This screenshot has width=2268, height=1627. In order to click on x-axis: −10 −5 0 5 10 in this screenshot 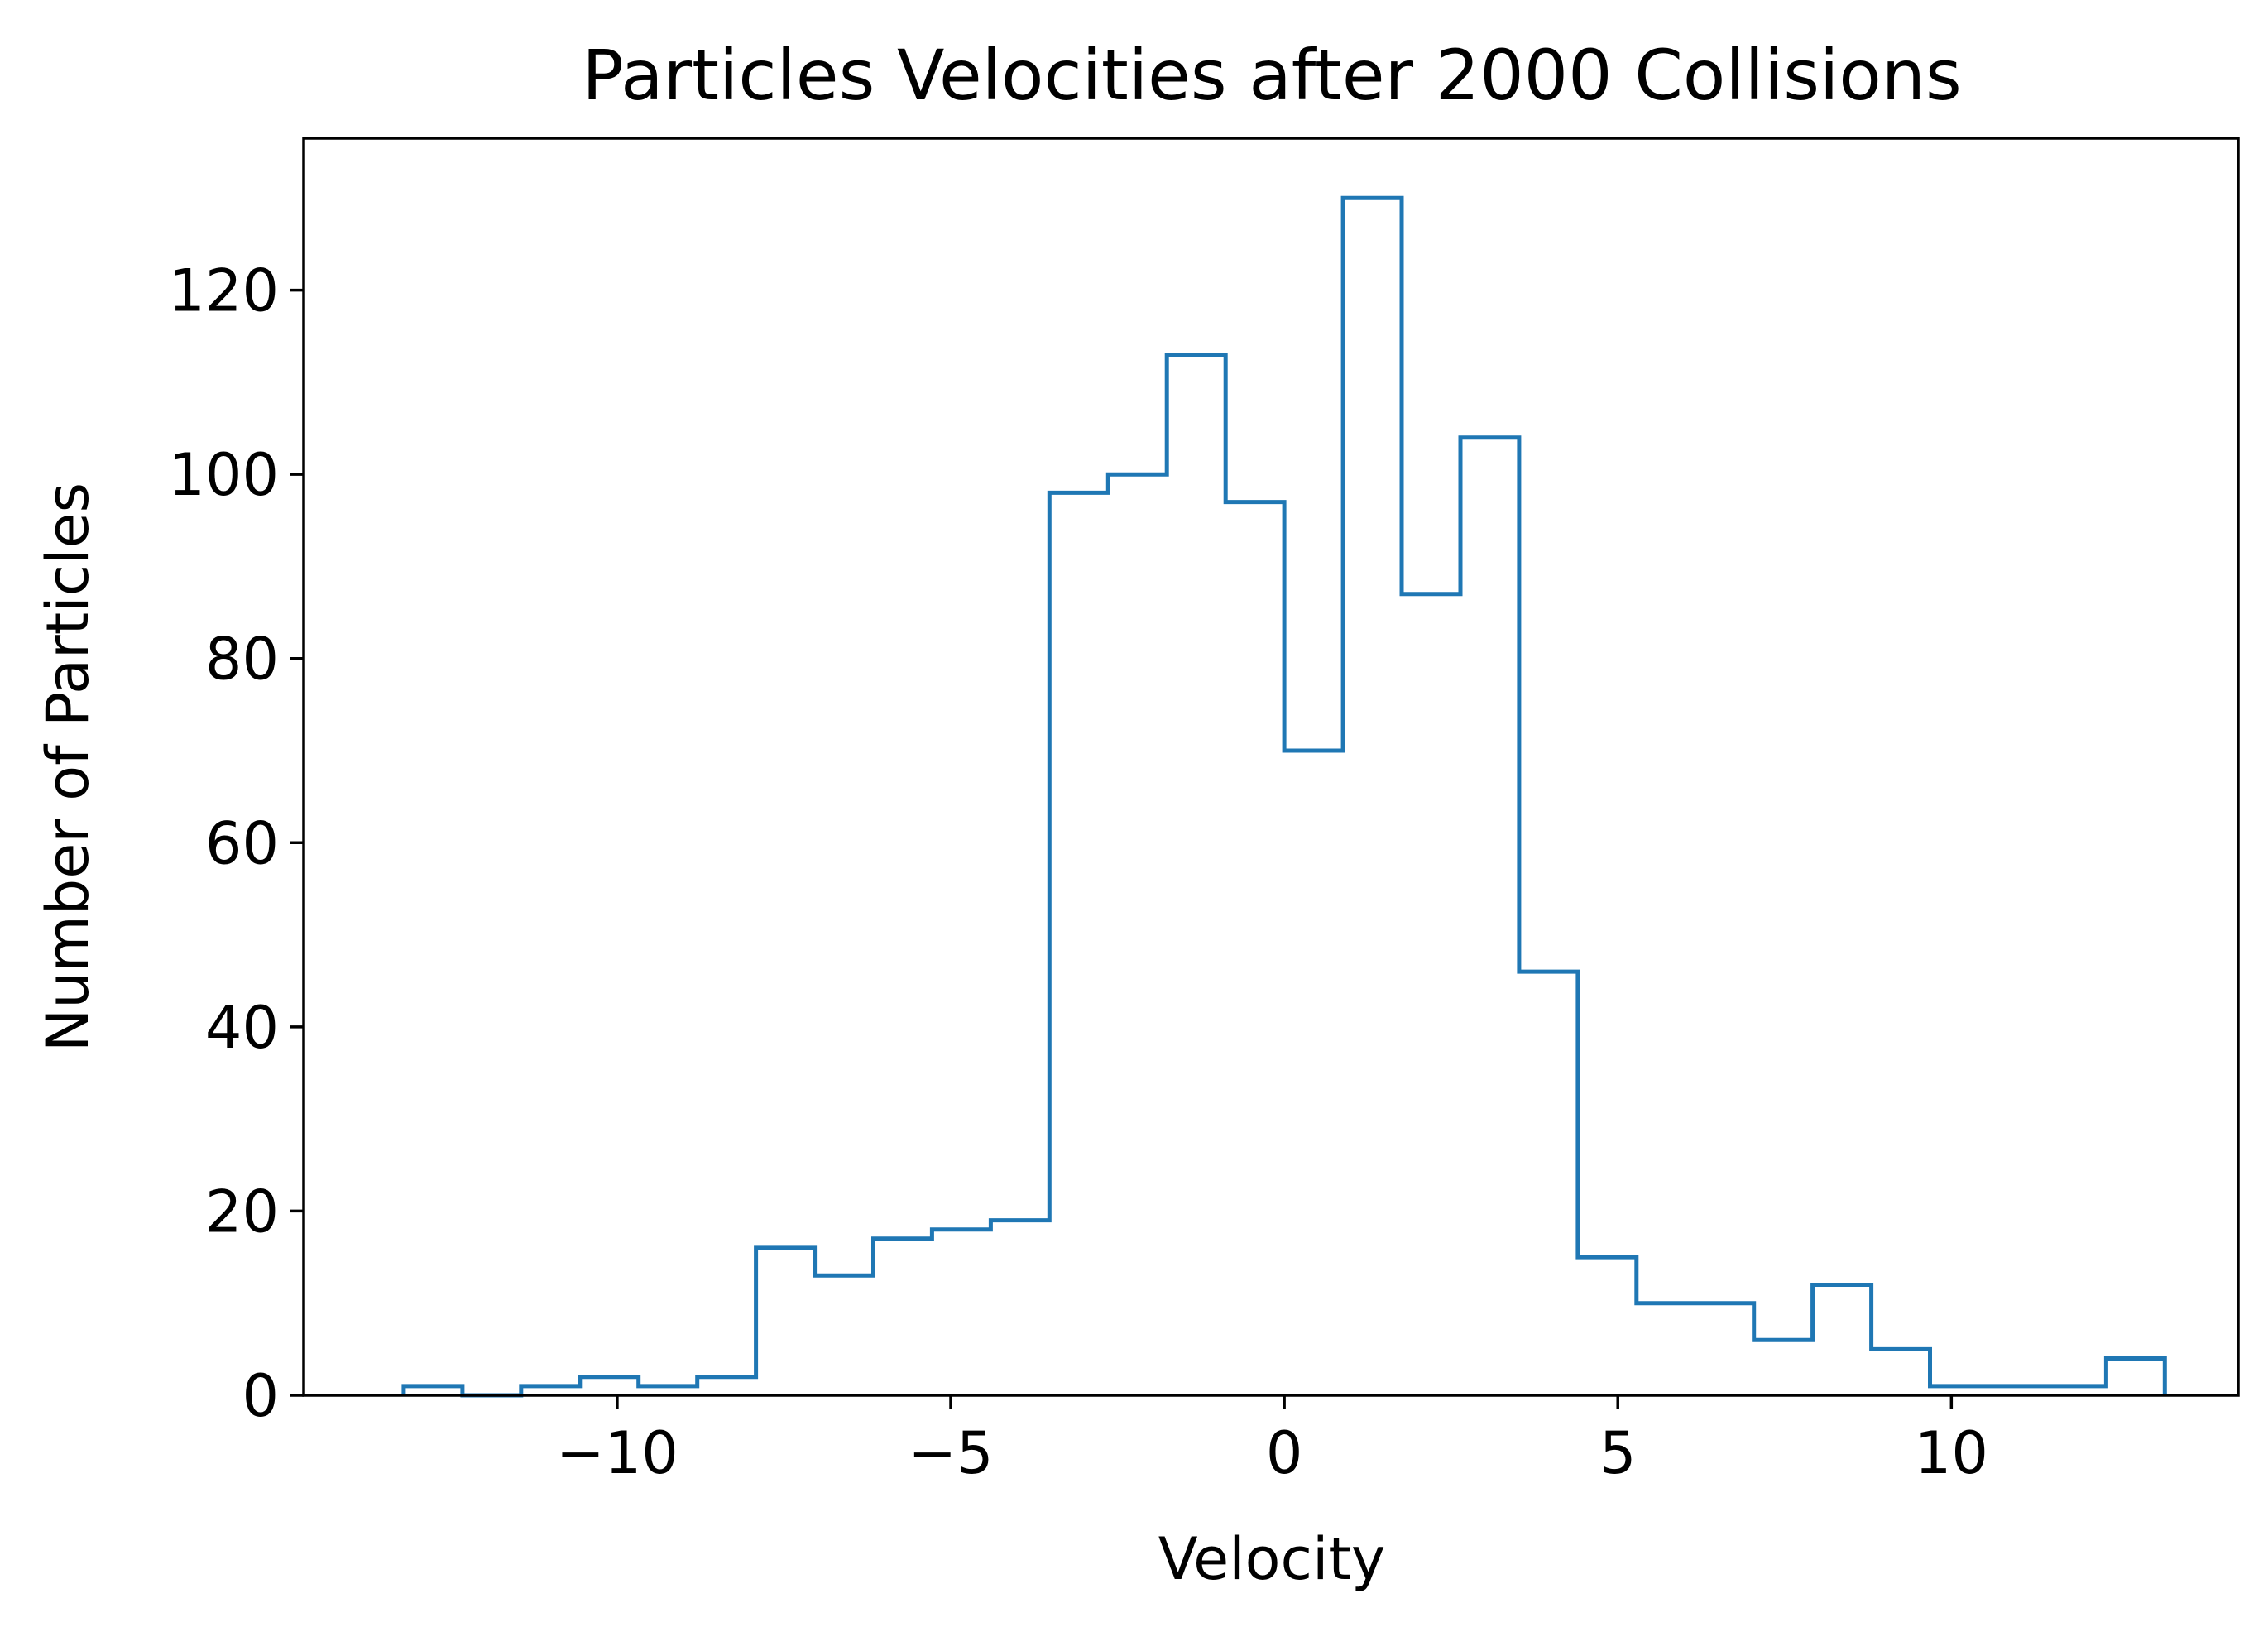, I will do `click(1272, 1441)`.